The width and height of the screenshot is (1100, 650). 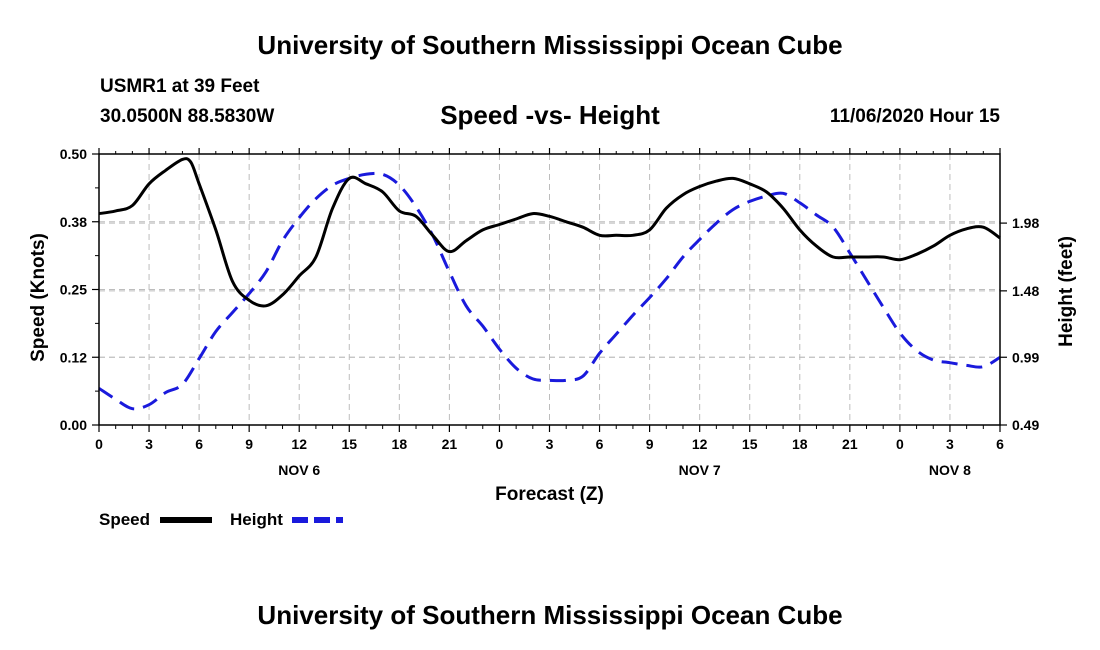 I want to click on y-left-tick-label: 0.00, so click(x=73, y=425).